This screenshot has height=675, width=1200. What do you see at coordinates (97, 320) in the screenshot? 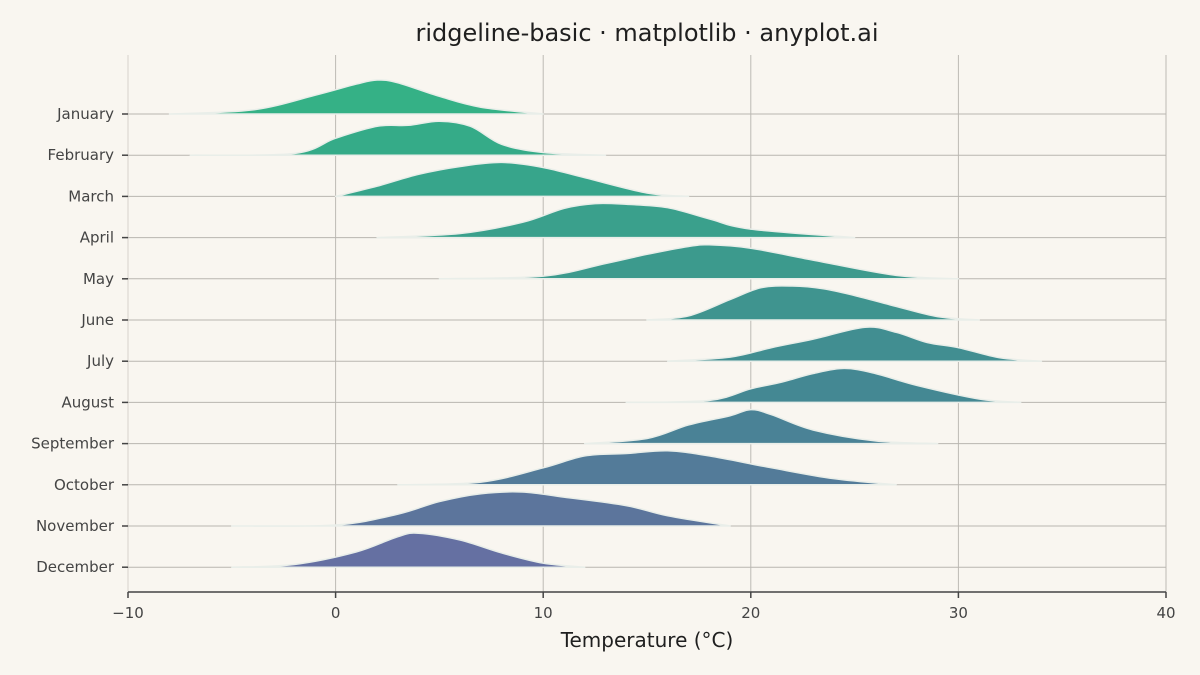
I see `y-tick-label-june: June` at bounding box center [97, 320].